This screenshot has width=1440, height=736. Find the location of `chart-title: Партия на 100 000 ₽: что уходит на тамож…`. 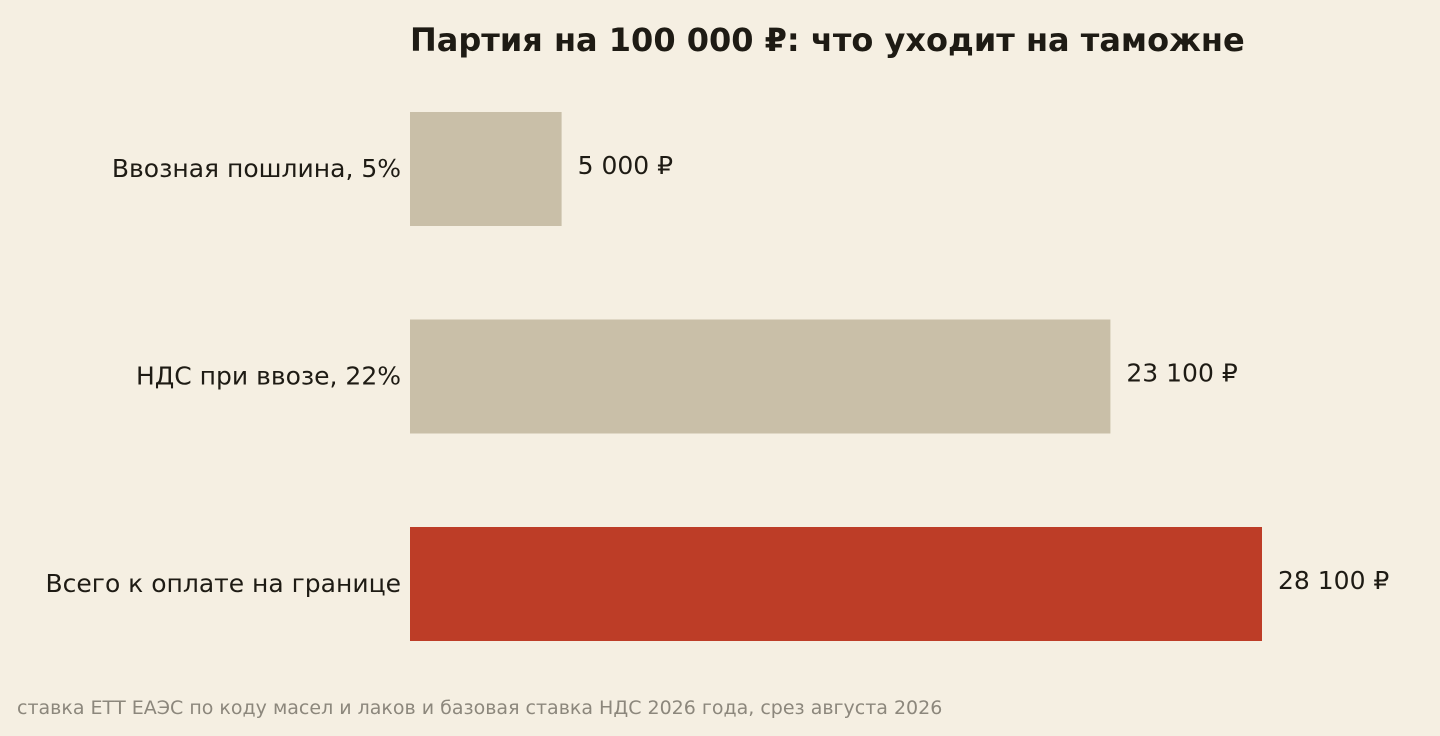

chart-title: Партия на 100 000 ₽: что уходит на тамож… is located at coordinates (827, 40).